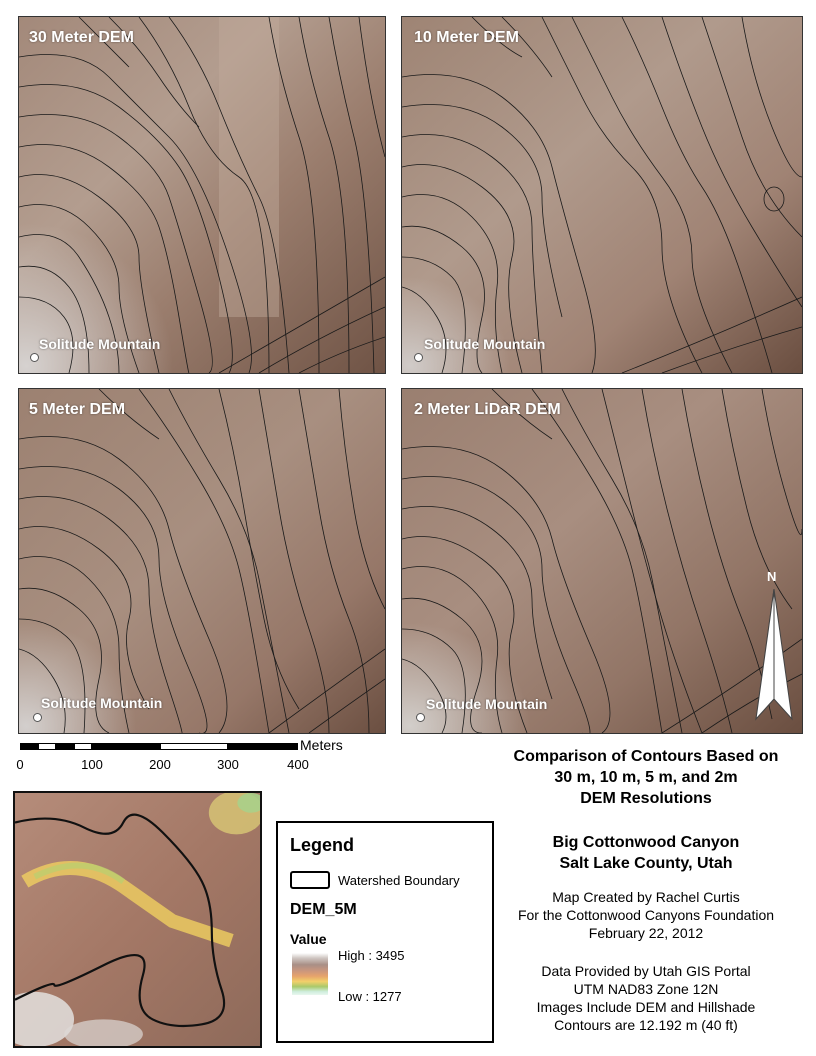 The height and width of the screenshot is (1056, 816). I want to click on credit-line: For the Cottonwood Canyons Foundation, so click(646, 915).